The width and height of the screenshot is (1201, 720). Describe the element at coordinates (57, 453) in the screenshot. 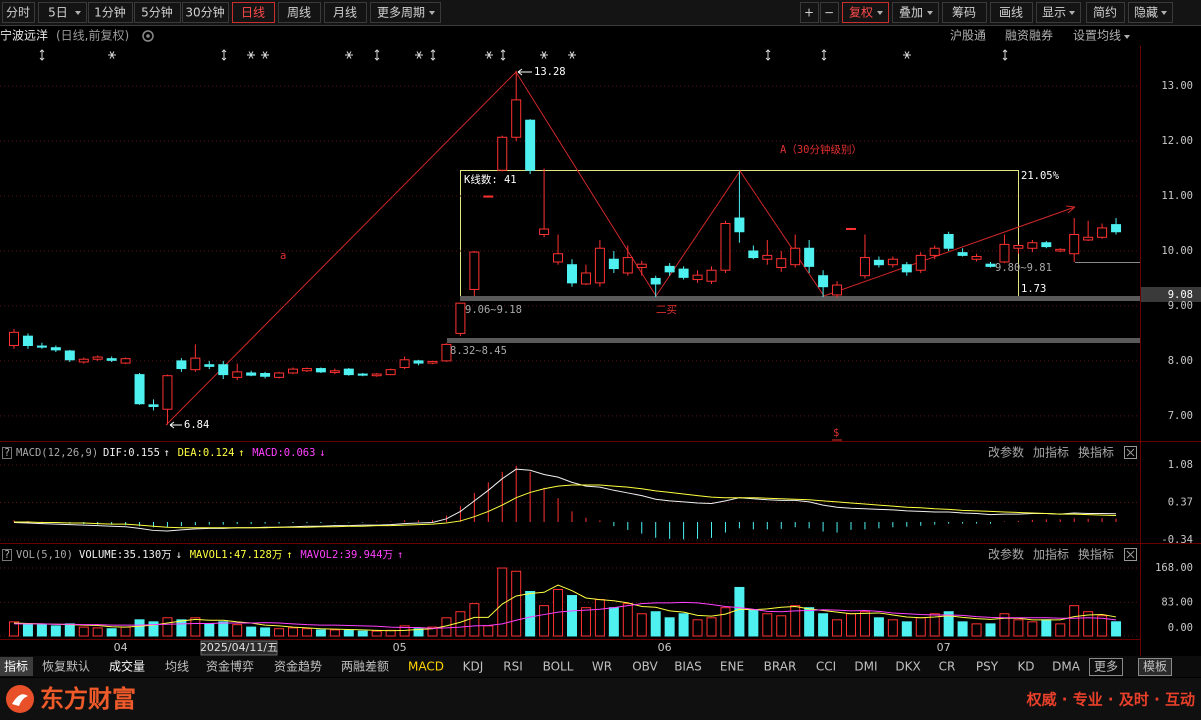

I see `panel-title: MACD(12,26,9)` at that location.